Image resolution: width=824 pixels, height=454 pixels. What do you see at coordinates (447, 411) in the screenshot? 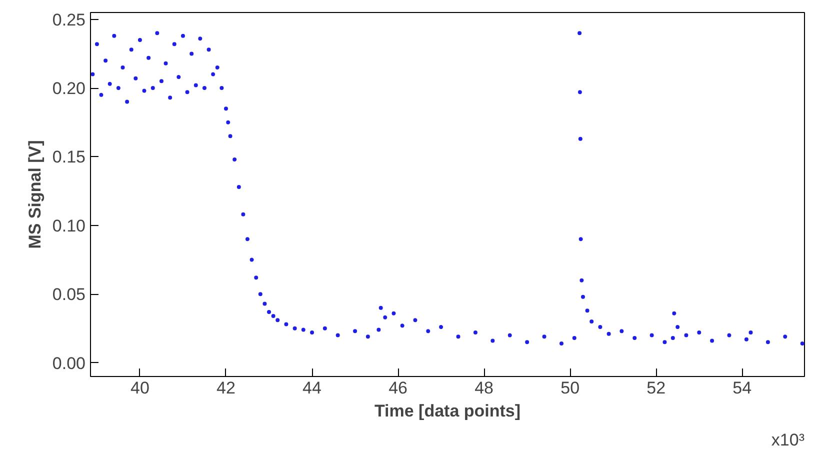
I see `x-axis-title: Time [data points]` at bounding box center [447, 411].